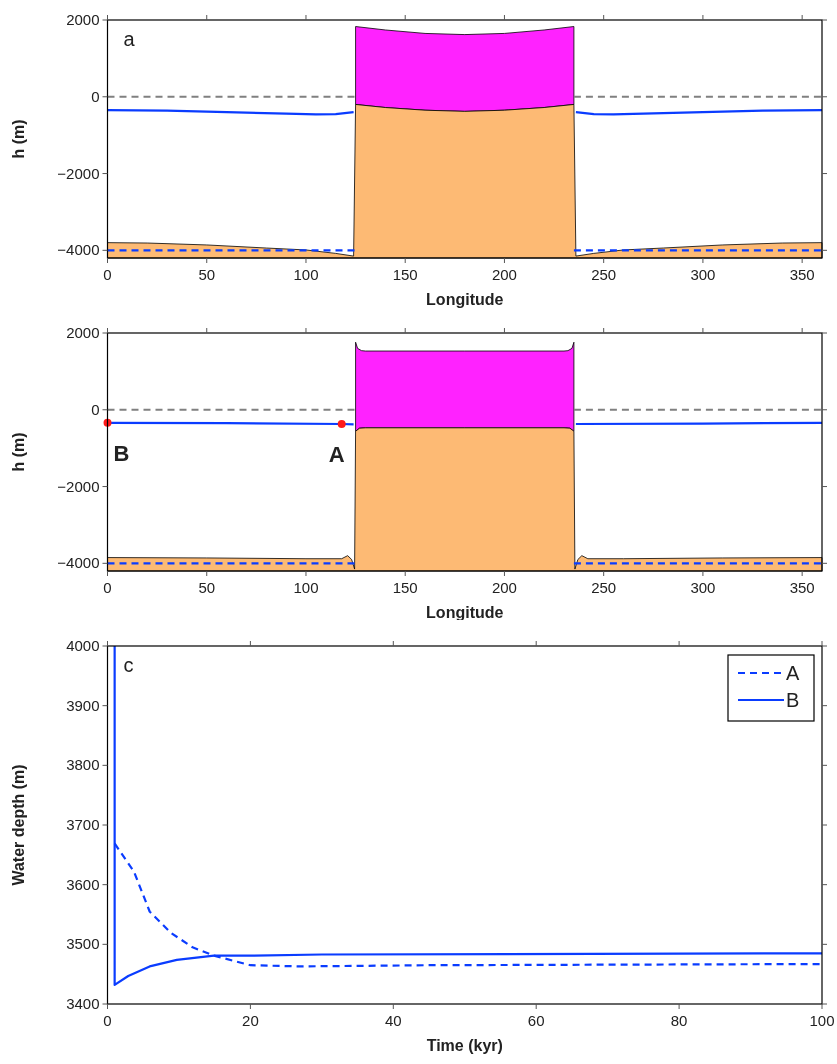  What do you see at coordinates (250, 1020) in the screenshot?
I see `x-tick-label: 20` at bounding box center [250, 1020].